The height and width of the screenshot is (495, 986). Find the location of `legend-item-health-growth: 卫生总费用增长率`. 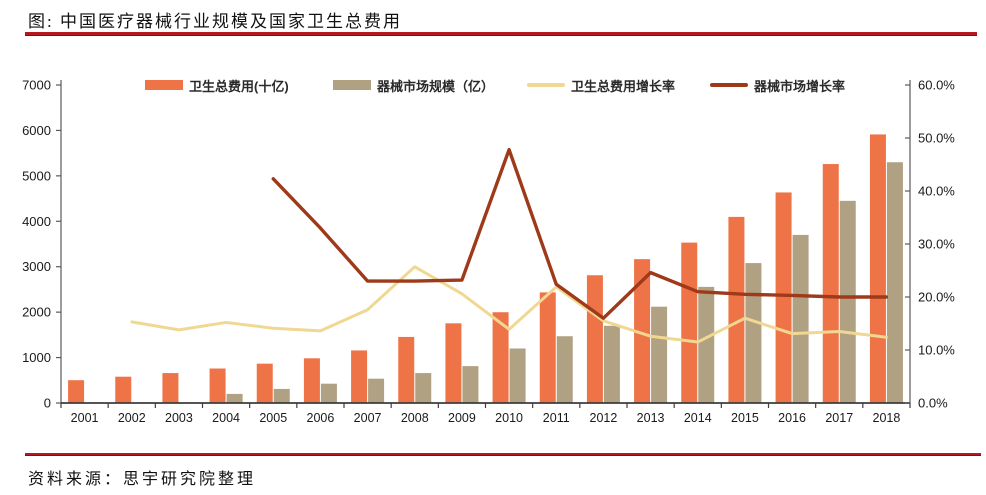

legend-item-health-growth: 卫生总费用增长率 is located at coordinates (601, 85).